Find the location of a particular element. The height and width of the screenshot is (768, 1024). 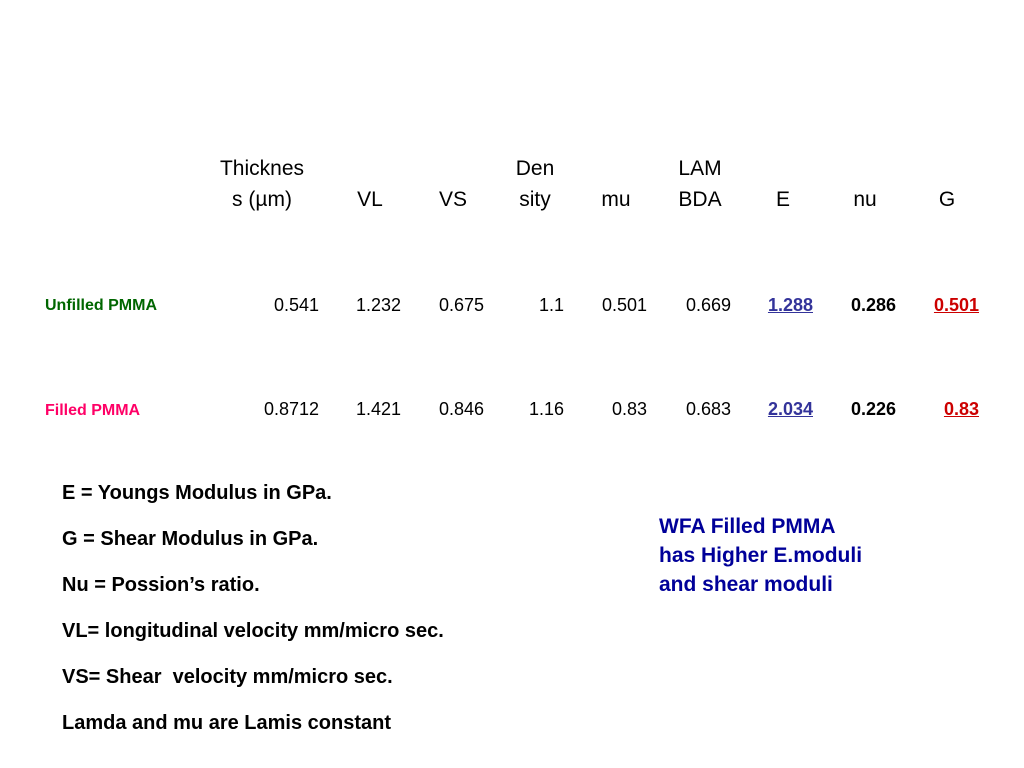

header-thickness-line2: s (µm) is located at coordinates (262, 199).